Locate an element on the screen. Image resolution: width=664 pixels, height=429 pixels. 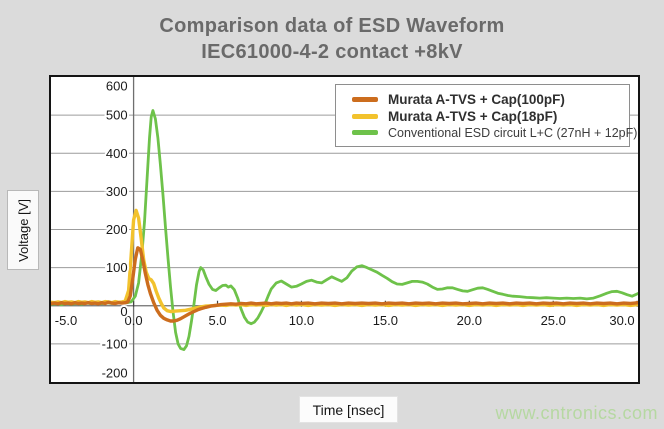
legend-label-atvs-100pf: Murata A-TVS + Cap(100pF) is located at coordinates (476, 99).